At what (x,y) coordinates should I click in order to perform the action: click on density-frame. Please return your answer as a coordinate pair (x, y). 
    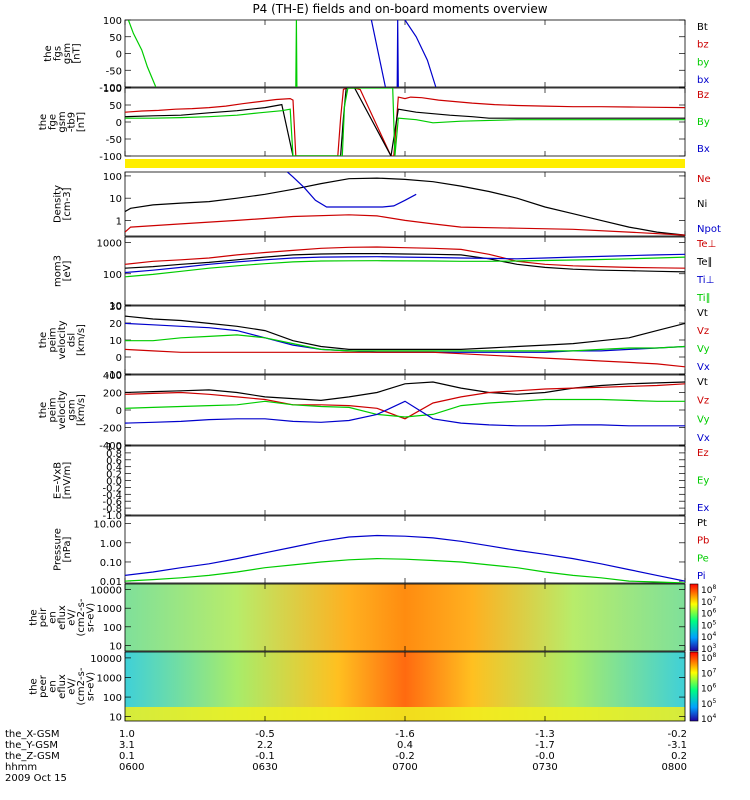
    Looking at the image, I should click on (405, 204).